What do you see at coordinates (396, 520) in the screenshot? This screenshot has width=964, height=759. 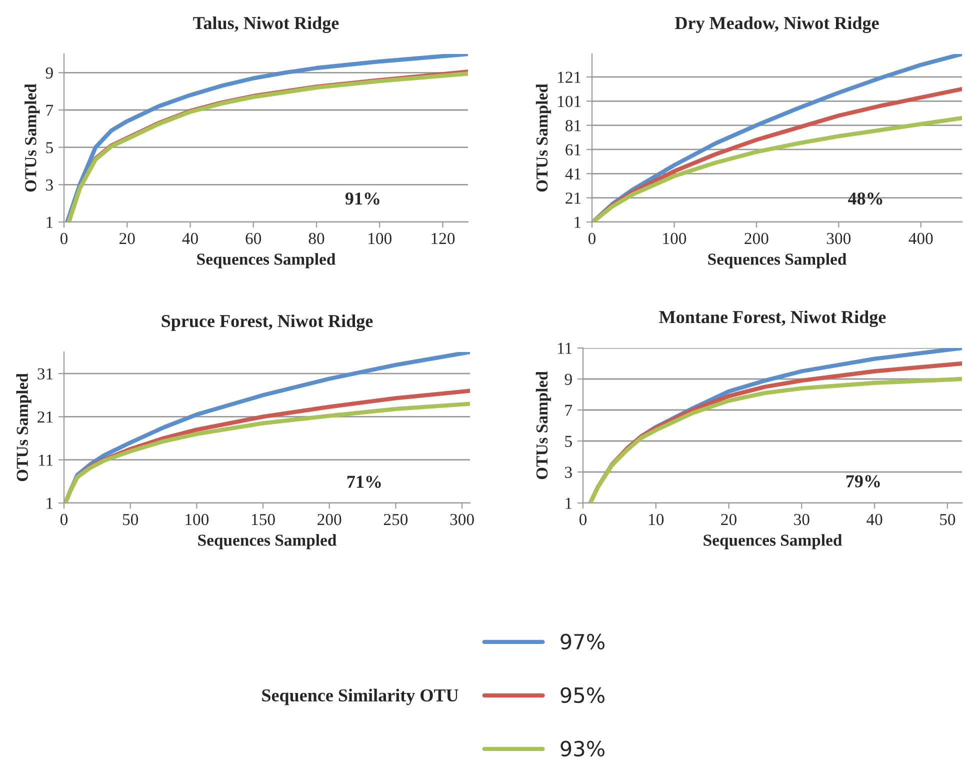 I see `x-tick-label: 250` at bounding box center [396, 520].